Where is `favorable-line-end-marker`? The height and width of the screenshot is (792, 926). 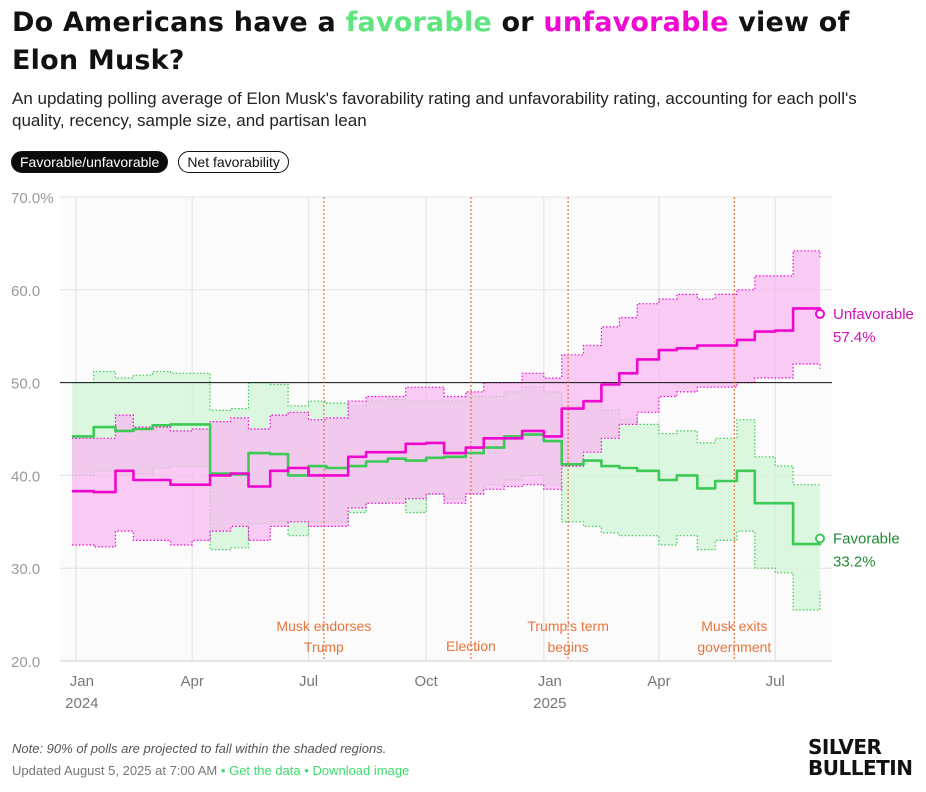 favorable-line-end-marker is located at coordinates (820, 538).